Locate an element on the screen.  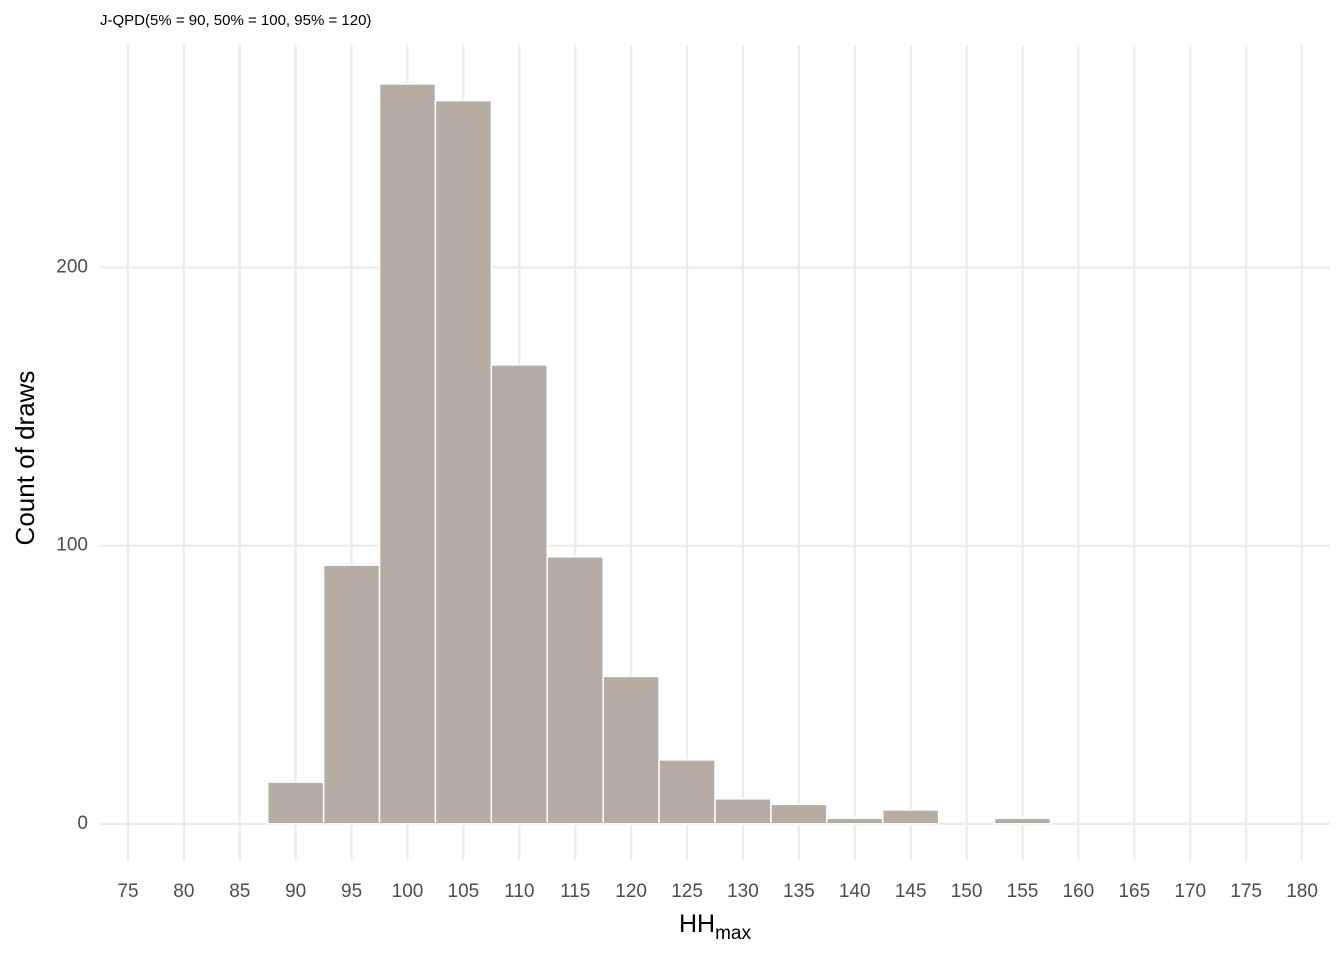
x-tick-label: 145 is located at coordinates (911, 891).